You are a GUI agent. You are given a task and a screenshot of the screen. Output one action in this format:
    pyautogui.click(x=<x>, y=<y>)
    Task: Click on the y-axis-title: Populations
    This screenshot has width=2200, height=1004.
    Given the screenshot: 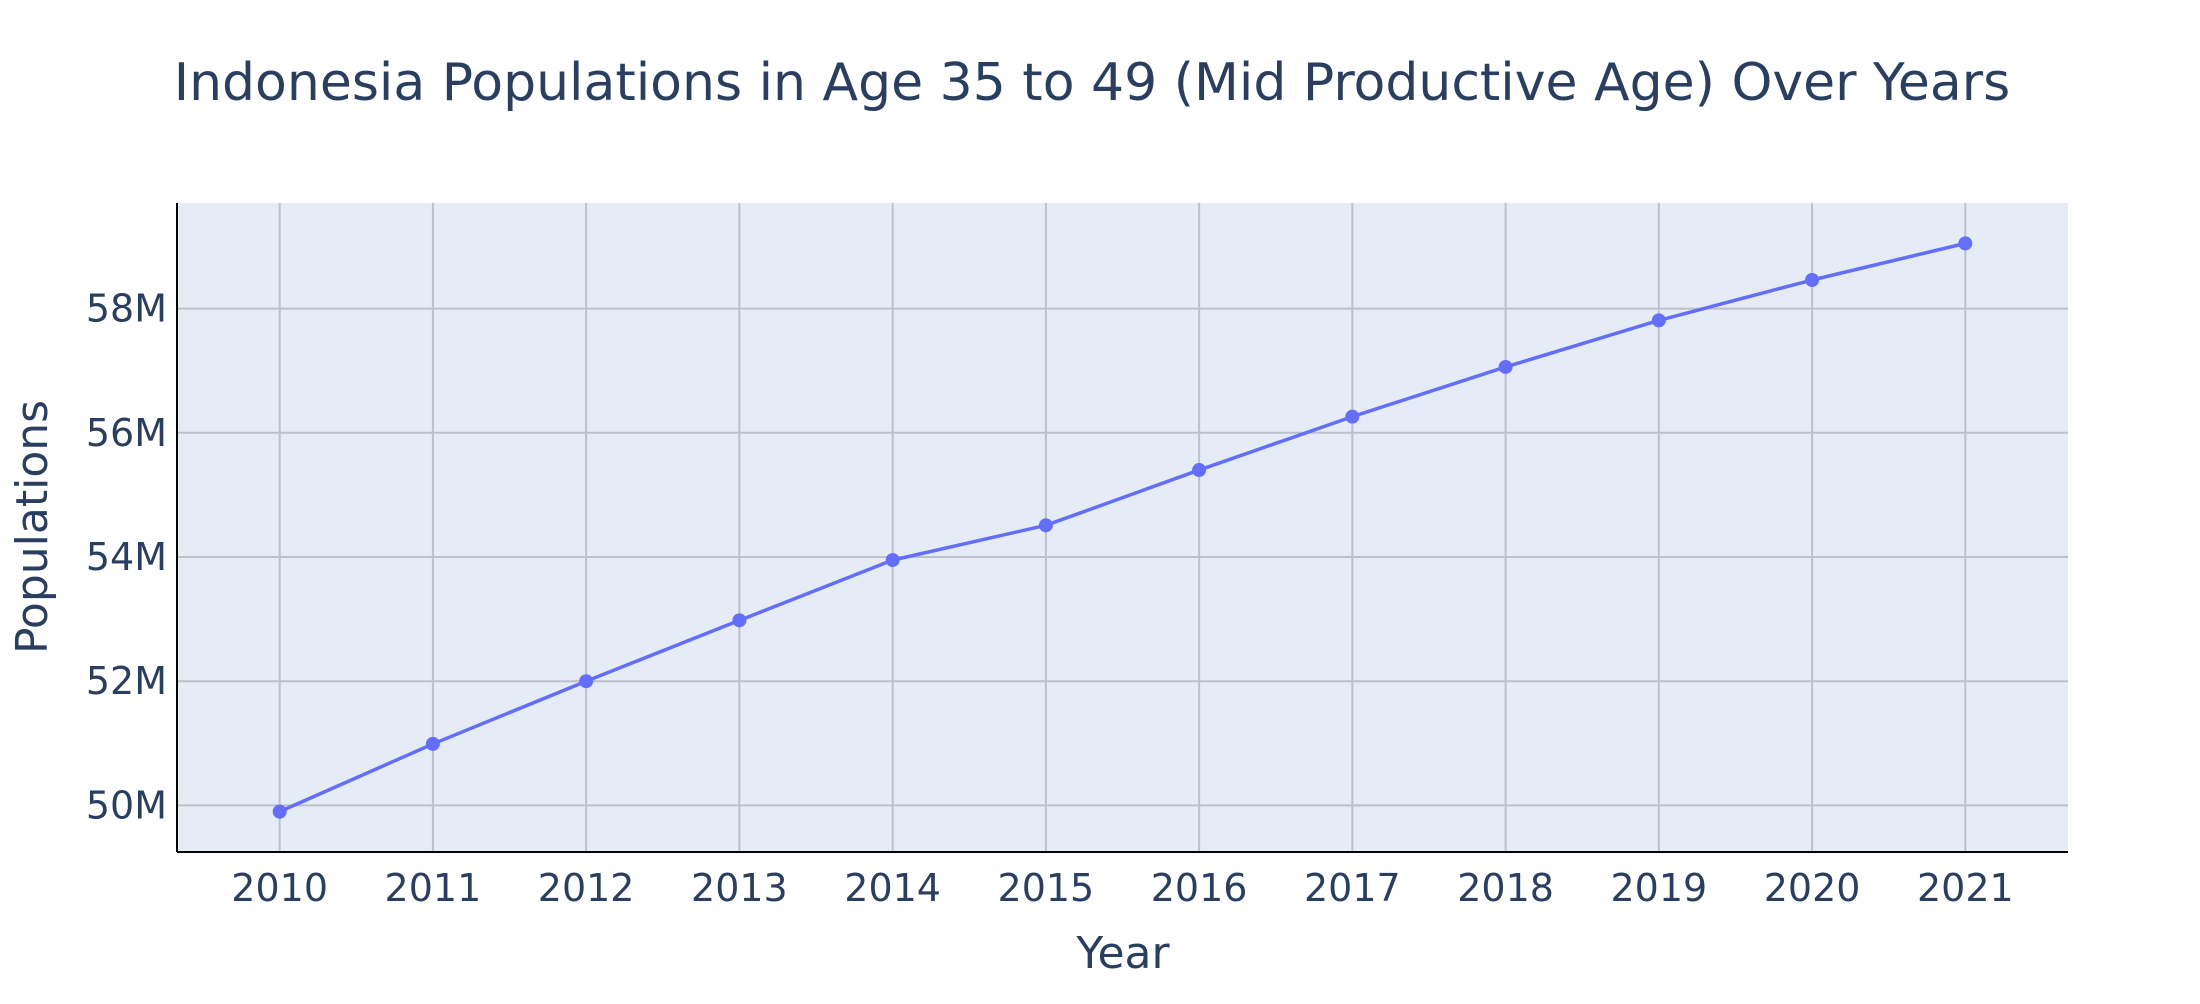 What is the action you would take?
    pyautogui.click(x=32, y=527)
    